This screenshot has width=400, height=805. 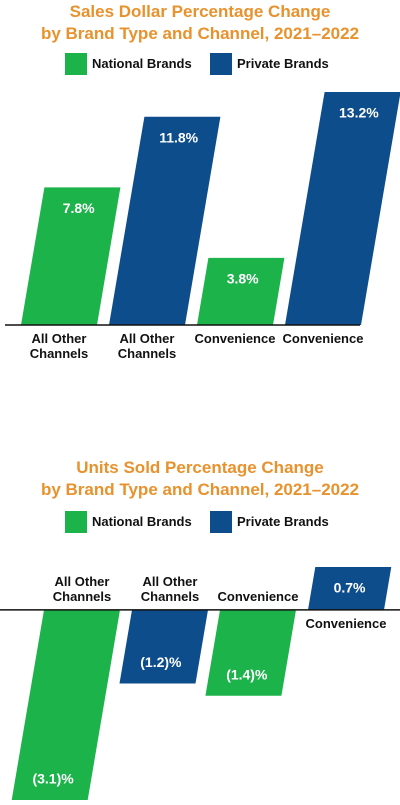 What do you see at coordinates (53, 779) in the screenshot?
I see `value-label: (3.1)%` at bounding box center [53, 779].